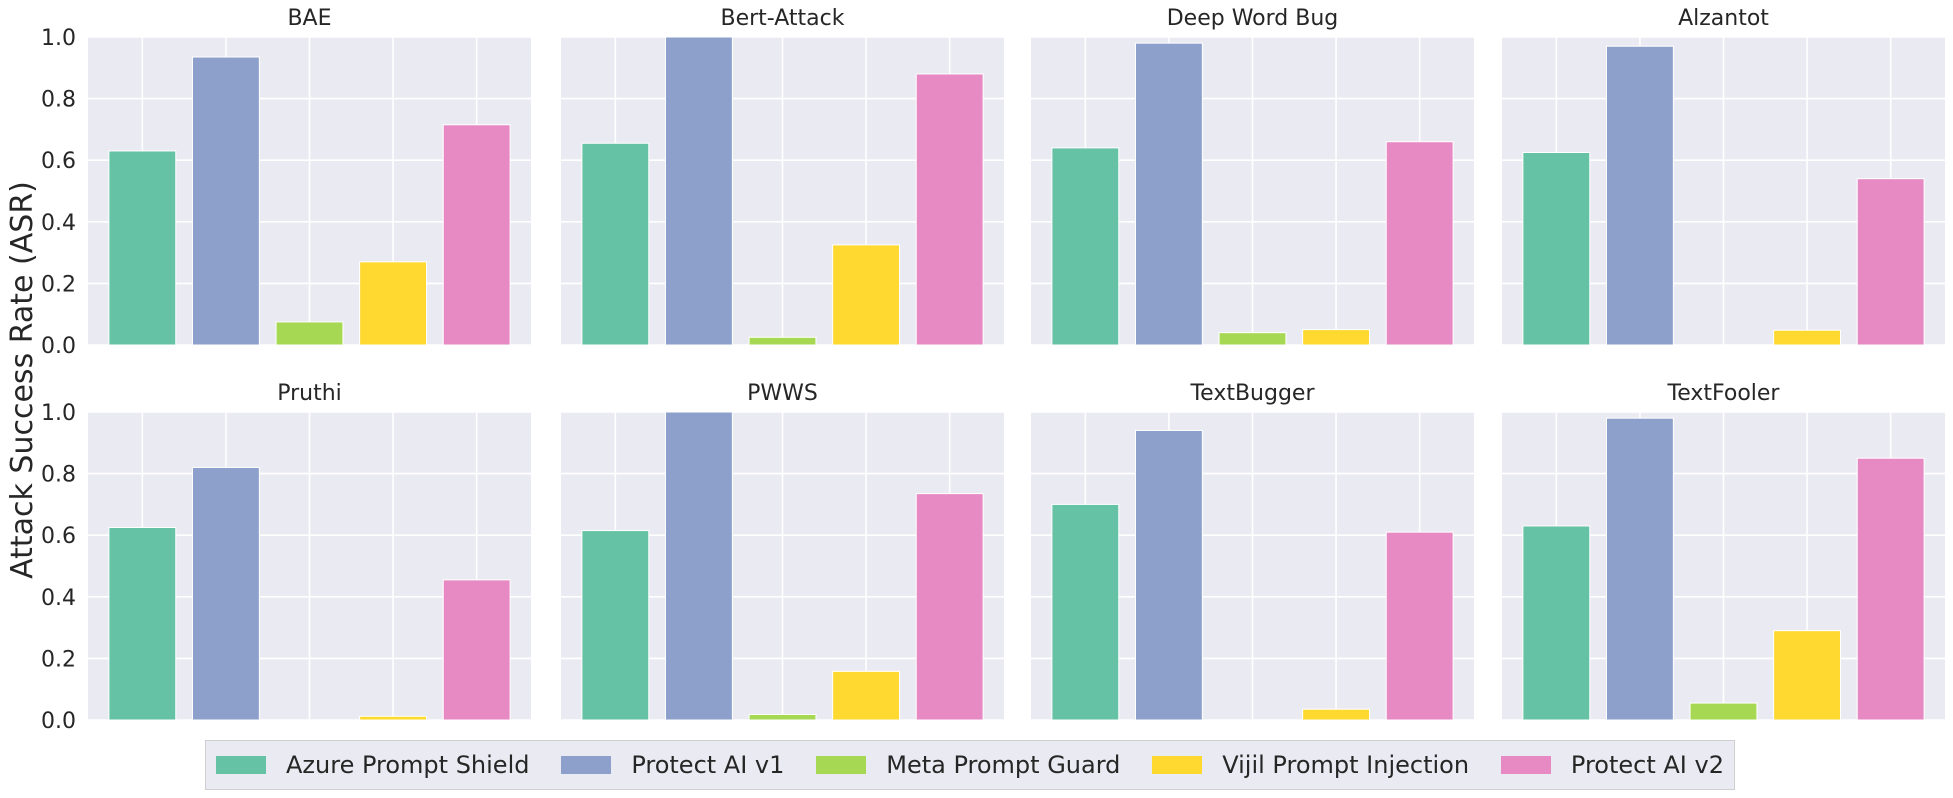 The image size is (1953, 798). What do you see at coordinates (408, 765) in the screenshot?
I see `legend-label: Azure Prompt Shield` at bounding box center [408, 765].